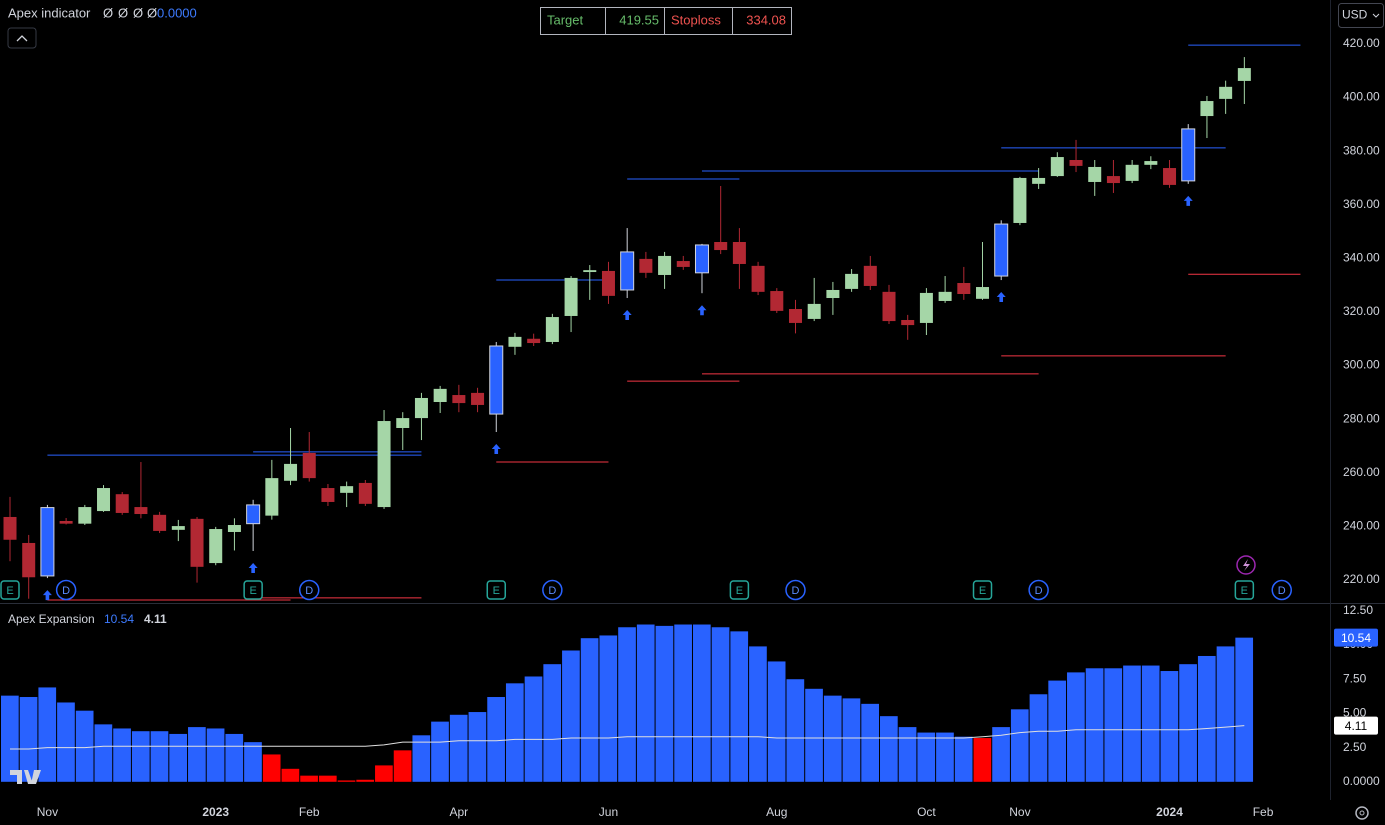 This screenshot has height=825, width=1385. I want to click on y-tick-label: 360.00, so click(1361, 204).